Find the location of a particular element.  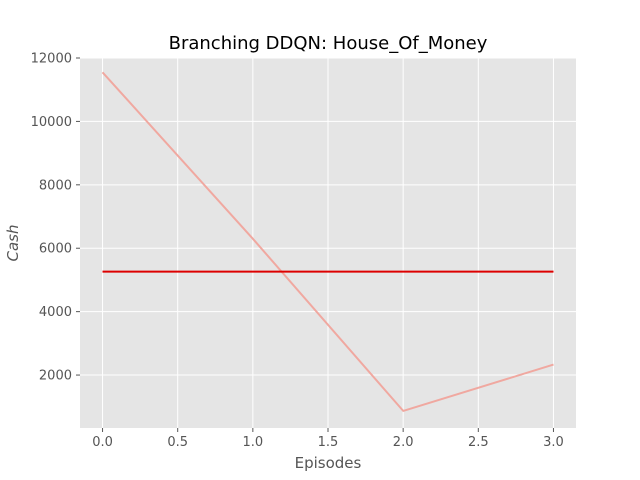

x-tick-label: 1.0 is located at coordinates (253, 442).